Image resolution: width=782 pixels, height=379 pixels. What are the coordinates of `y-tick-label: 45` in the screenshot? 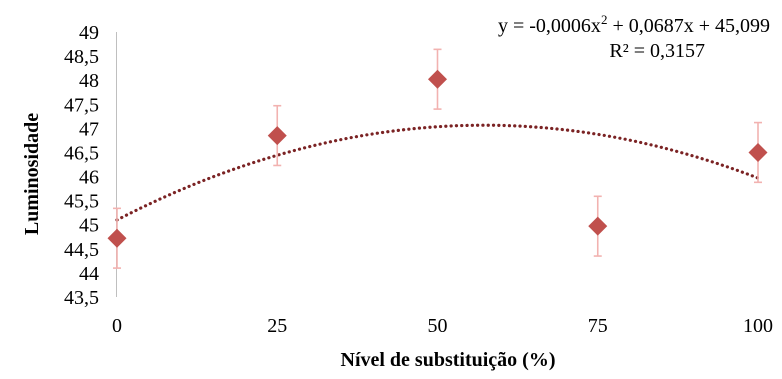 It's located at (89, 226).